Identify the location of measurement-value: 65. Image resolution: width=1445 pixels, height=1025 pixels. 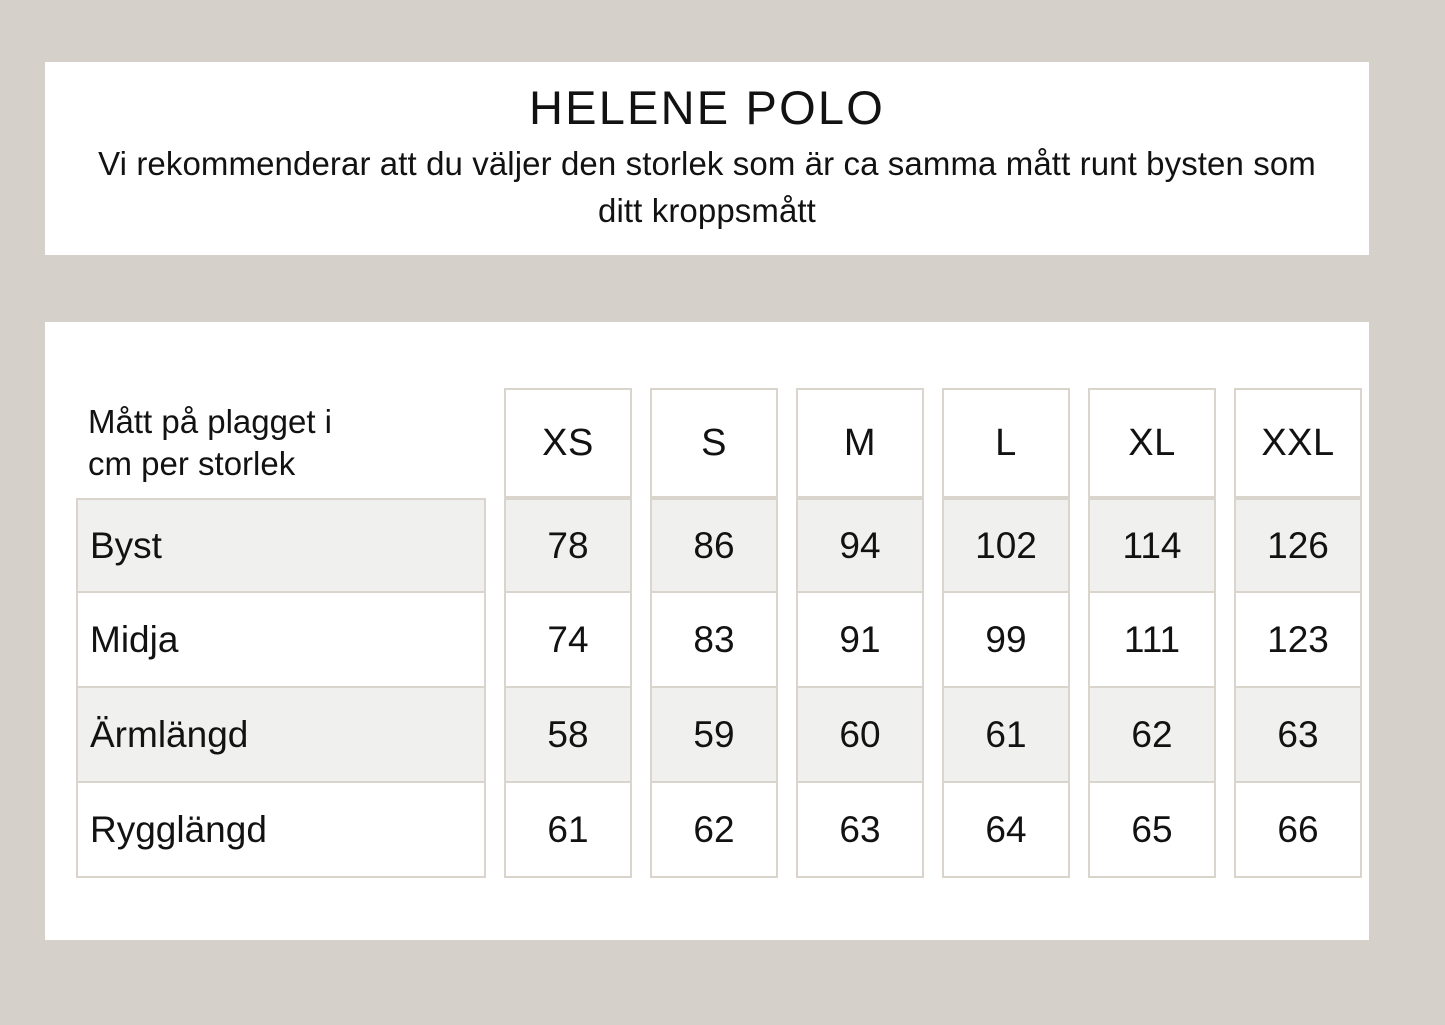
(1152, 830).